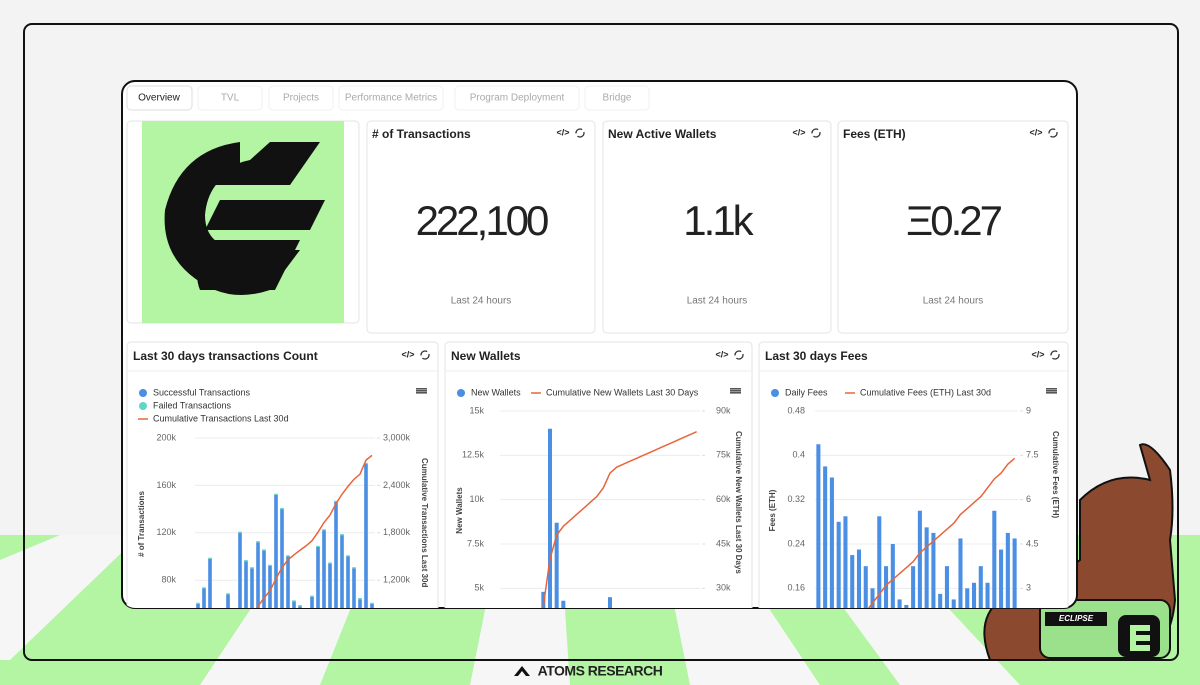 The image size is (1200, 685). I want to click on tab-label: Bridge, so click(617, 98).